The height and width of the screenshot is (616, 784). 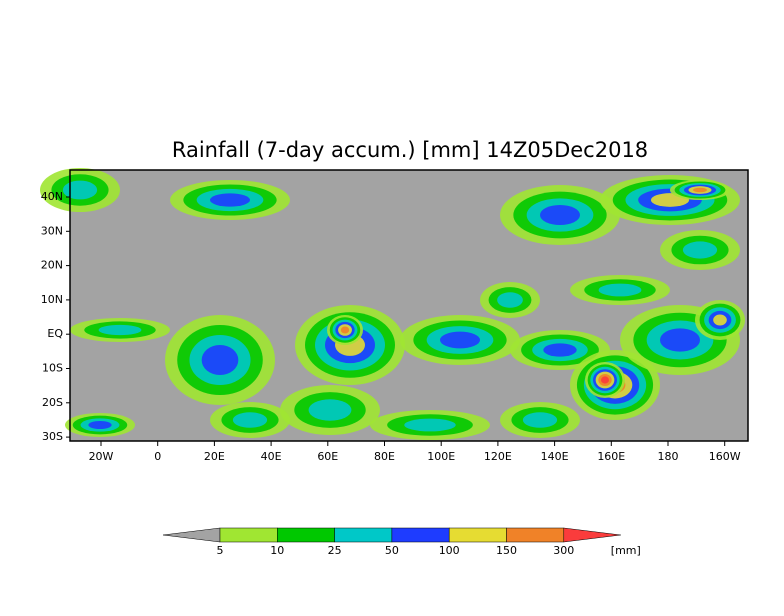 I want to click on lat-tick-label: 10S, so click(x=52, y=368).